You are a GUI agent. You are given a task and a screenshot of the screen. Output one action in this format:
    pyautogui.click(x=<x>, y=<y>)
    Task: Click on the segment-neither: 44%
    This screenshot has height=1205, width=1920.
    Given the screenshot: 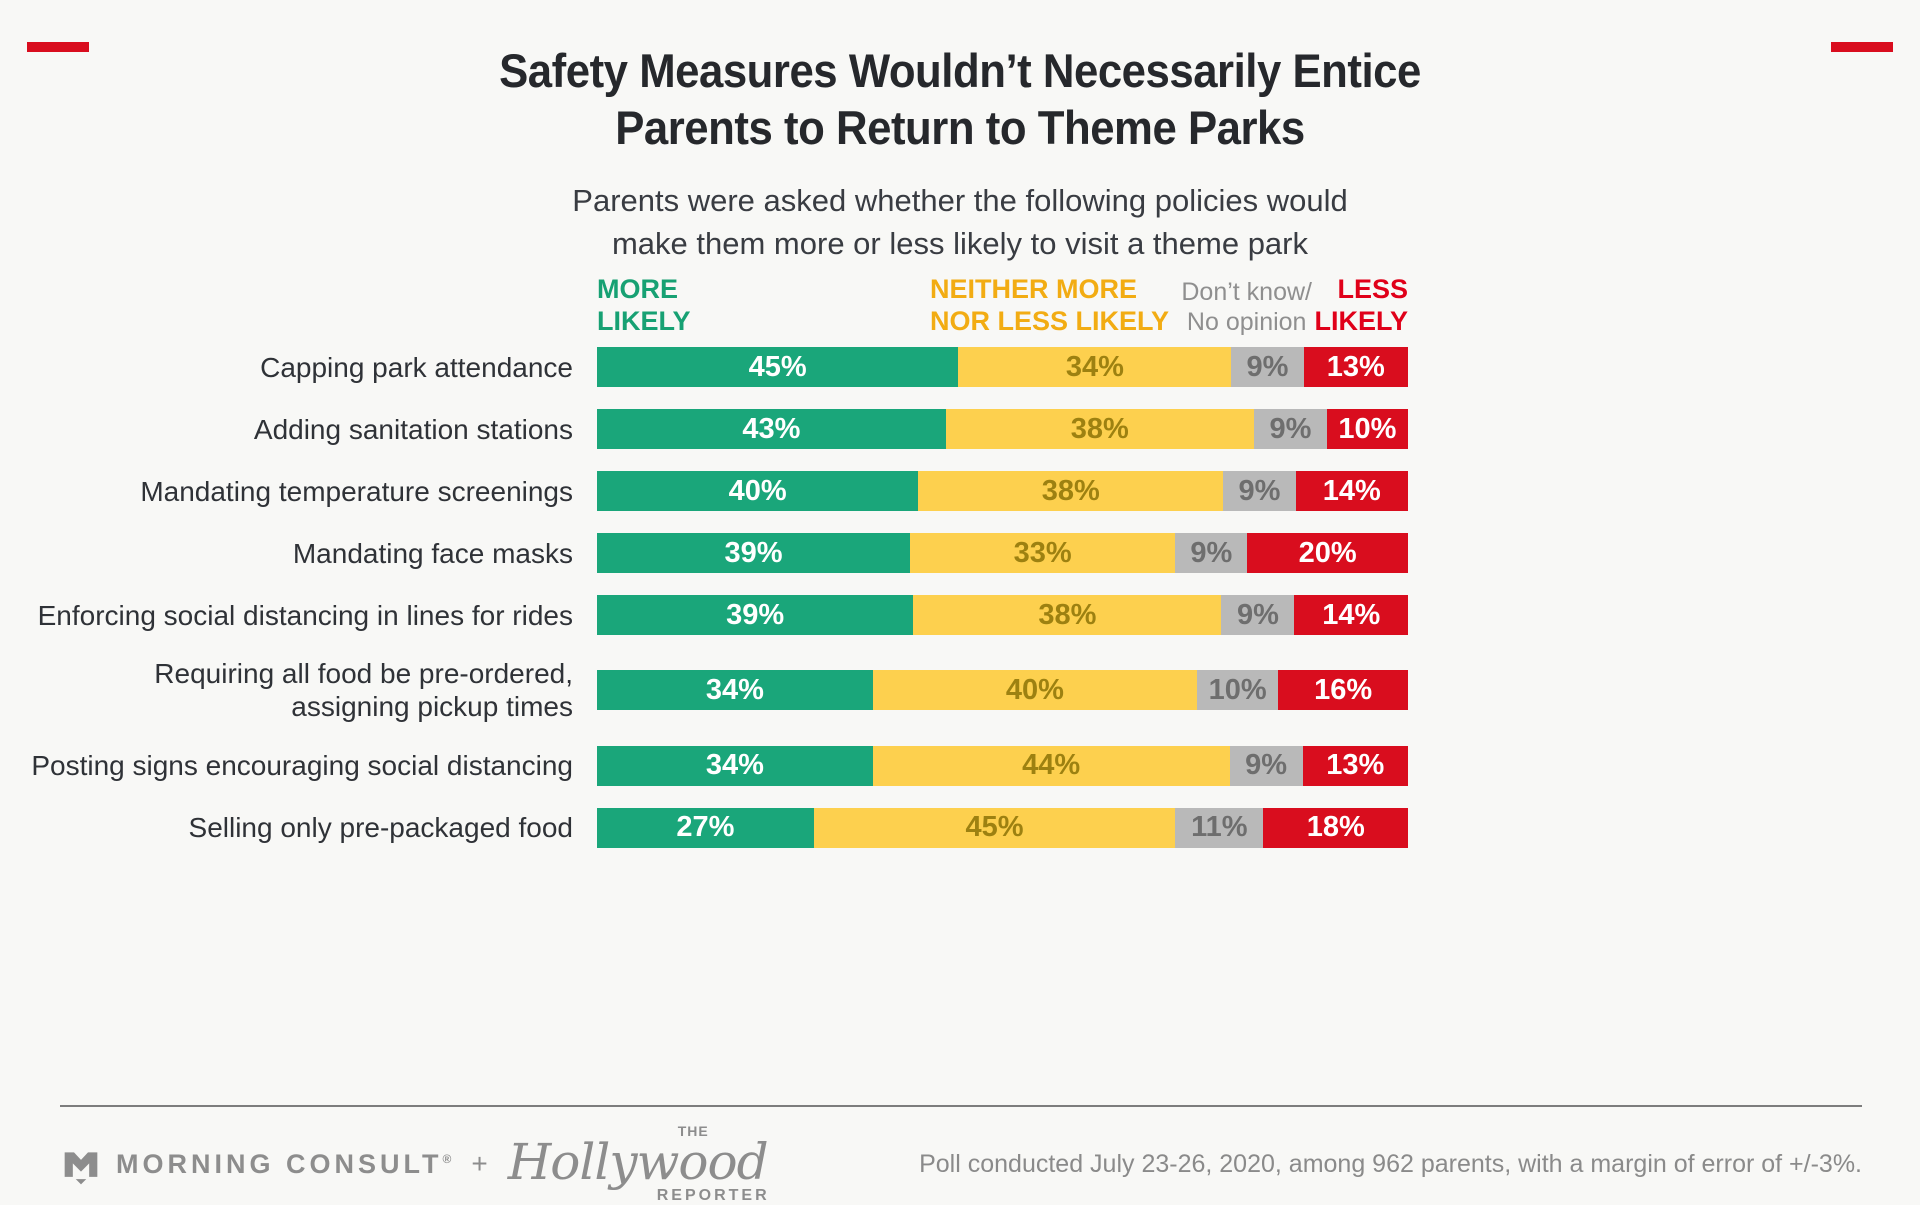 What is the action you would take?
    pyautogui.click(x=1051, y=765)
    